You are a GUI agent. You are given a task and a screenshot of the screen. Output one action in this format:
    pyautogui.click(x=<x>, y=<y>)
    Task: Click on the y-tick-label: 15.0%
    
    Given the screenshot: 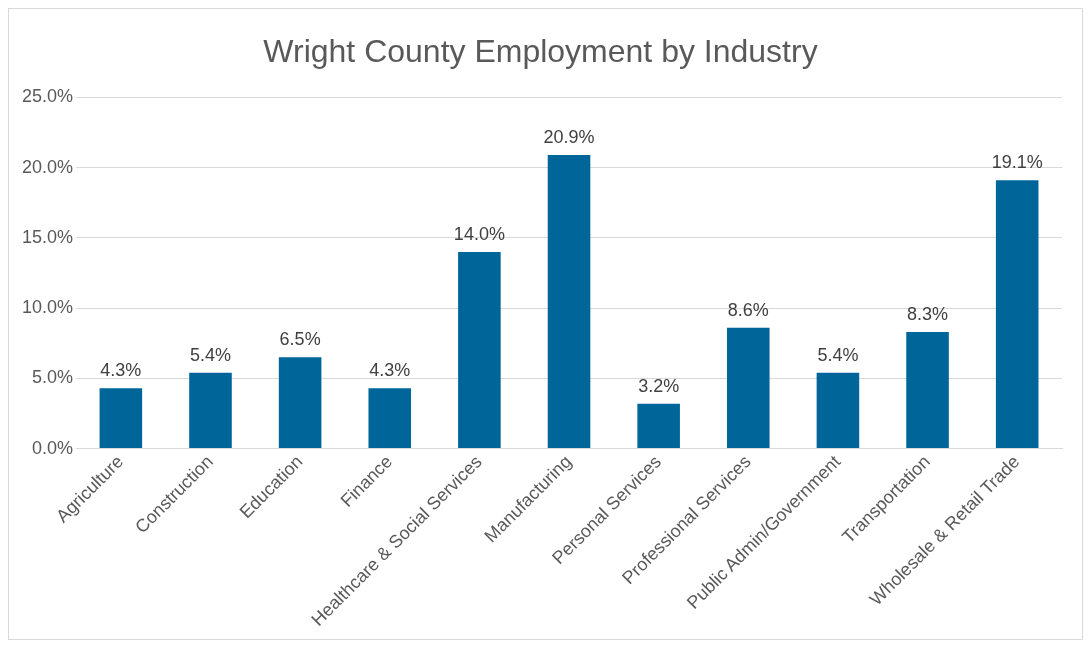 What is the action you would take?
    pyautogui.click(x=47, y=236)
    